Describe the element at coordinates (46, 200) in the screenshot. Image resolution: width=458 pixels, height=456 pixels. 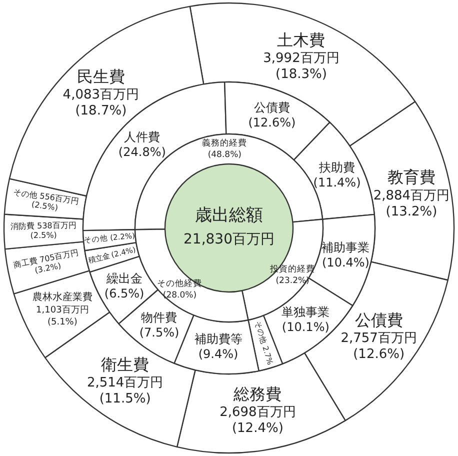
I see `slice-label: その他 556百万円 (2.5%)` at that location.